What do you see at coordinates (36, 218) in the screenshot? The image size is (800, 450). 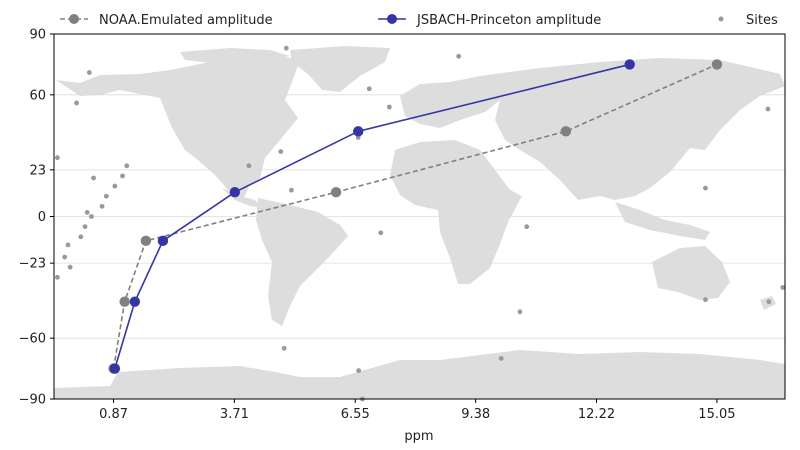 I see `y-axis: 90 60 23 0 −23 −60 −90` at bounding box center [36, 218].